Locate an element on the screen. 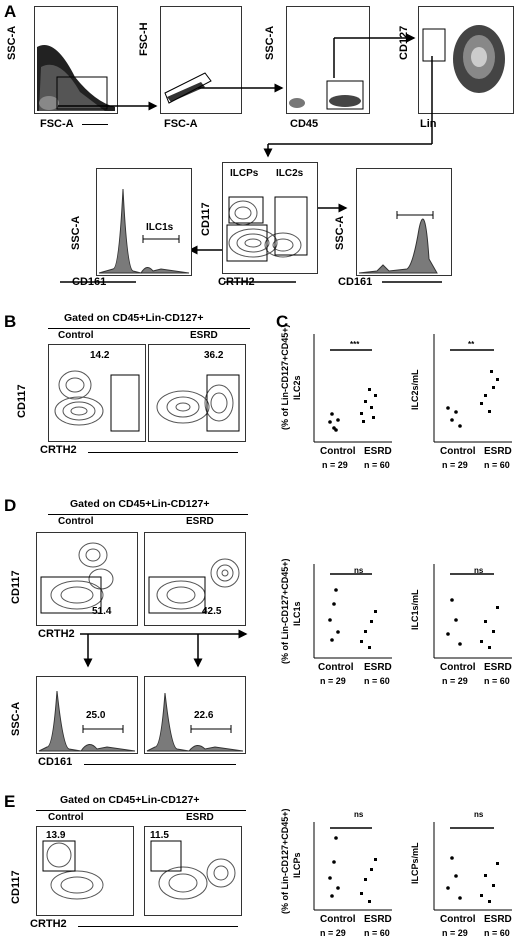 Image resolution: width=520 pixels, height=944 pixels. b-x-arrow is located at coordinates (163, 452).